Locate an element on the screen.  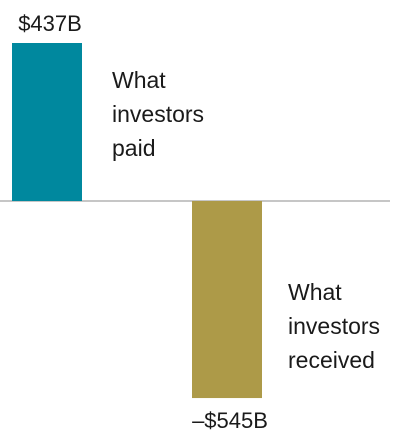
category-label-paid: What investors paid is located at coordinates (161, 114).